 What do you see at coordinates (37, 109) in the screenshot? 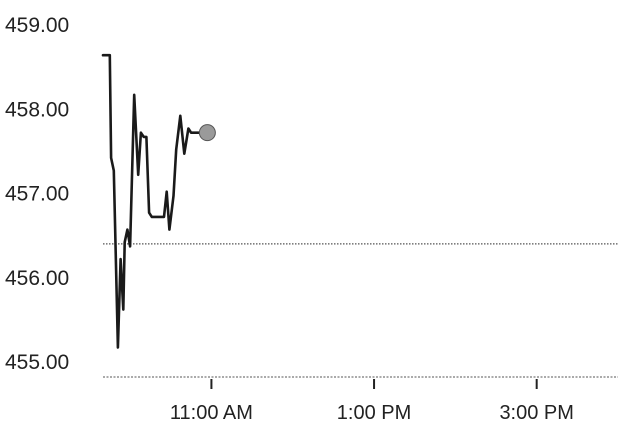
I see `y-tick-label: 458.00` at bounding box center [37, 109].